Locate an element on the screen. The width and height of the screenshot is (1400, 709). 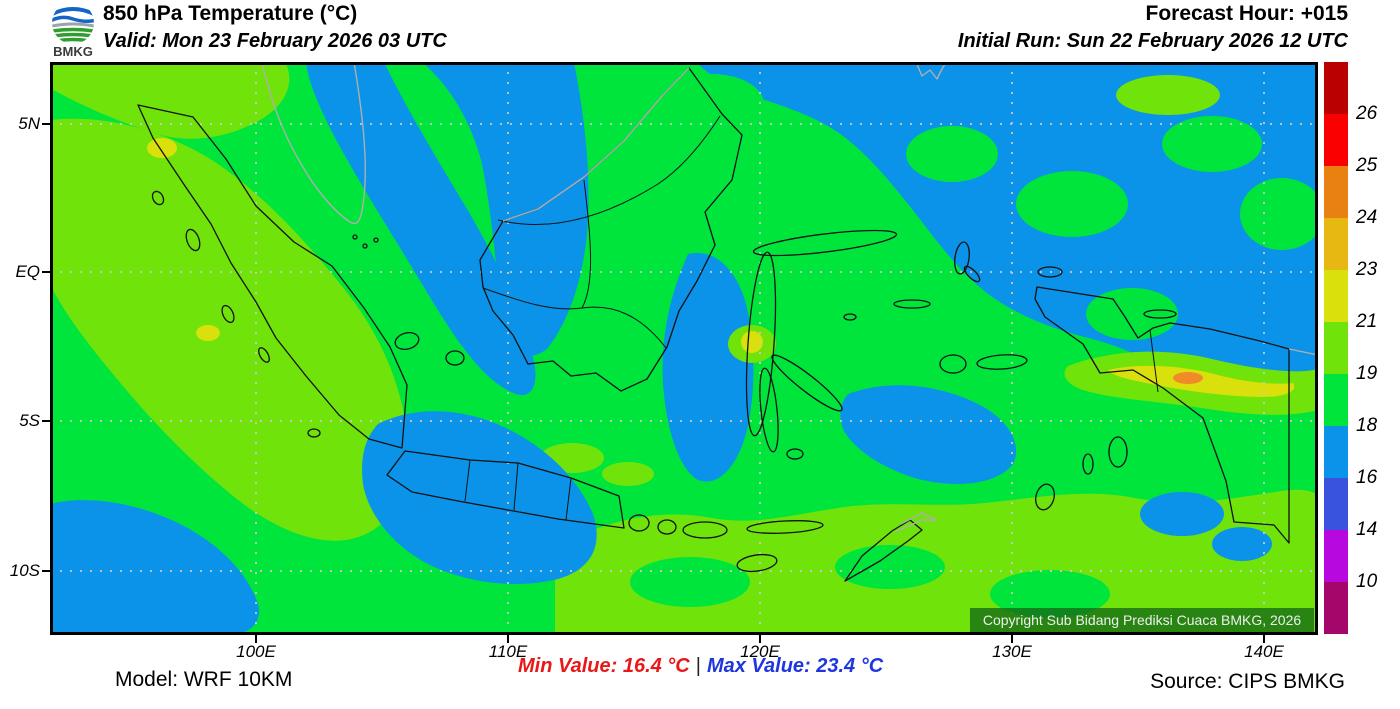
min-value-label: Min Value: 16.4 °C is located at coordinates (604, 666).